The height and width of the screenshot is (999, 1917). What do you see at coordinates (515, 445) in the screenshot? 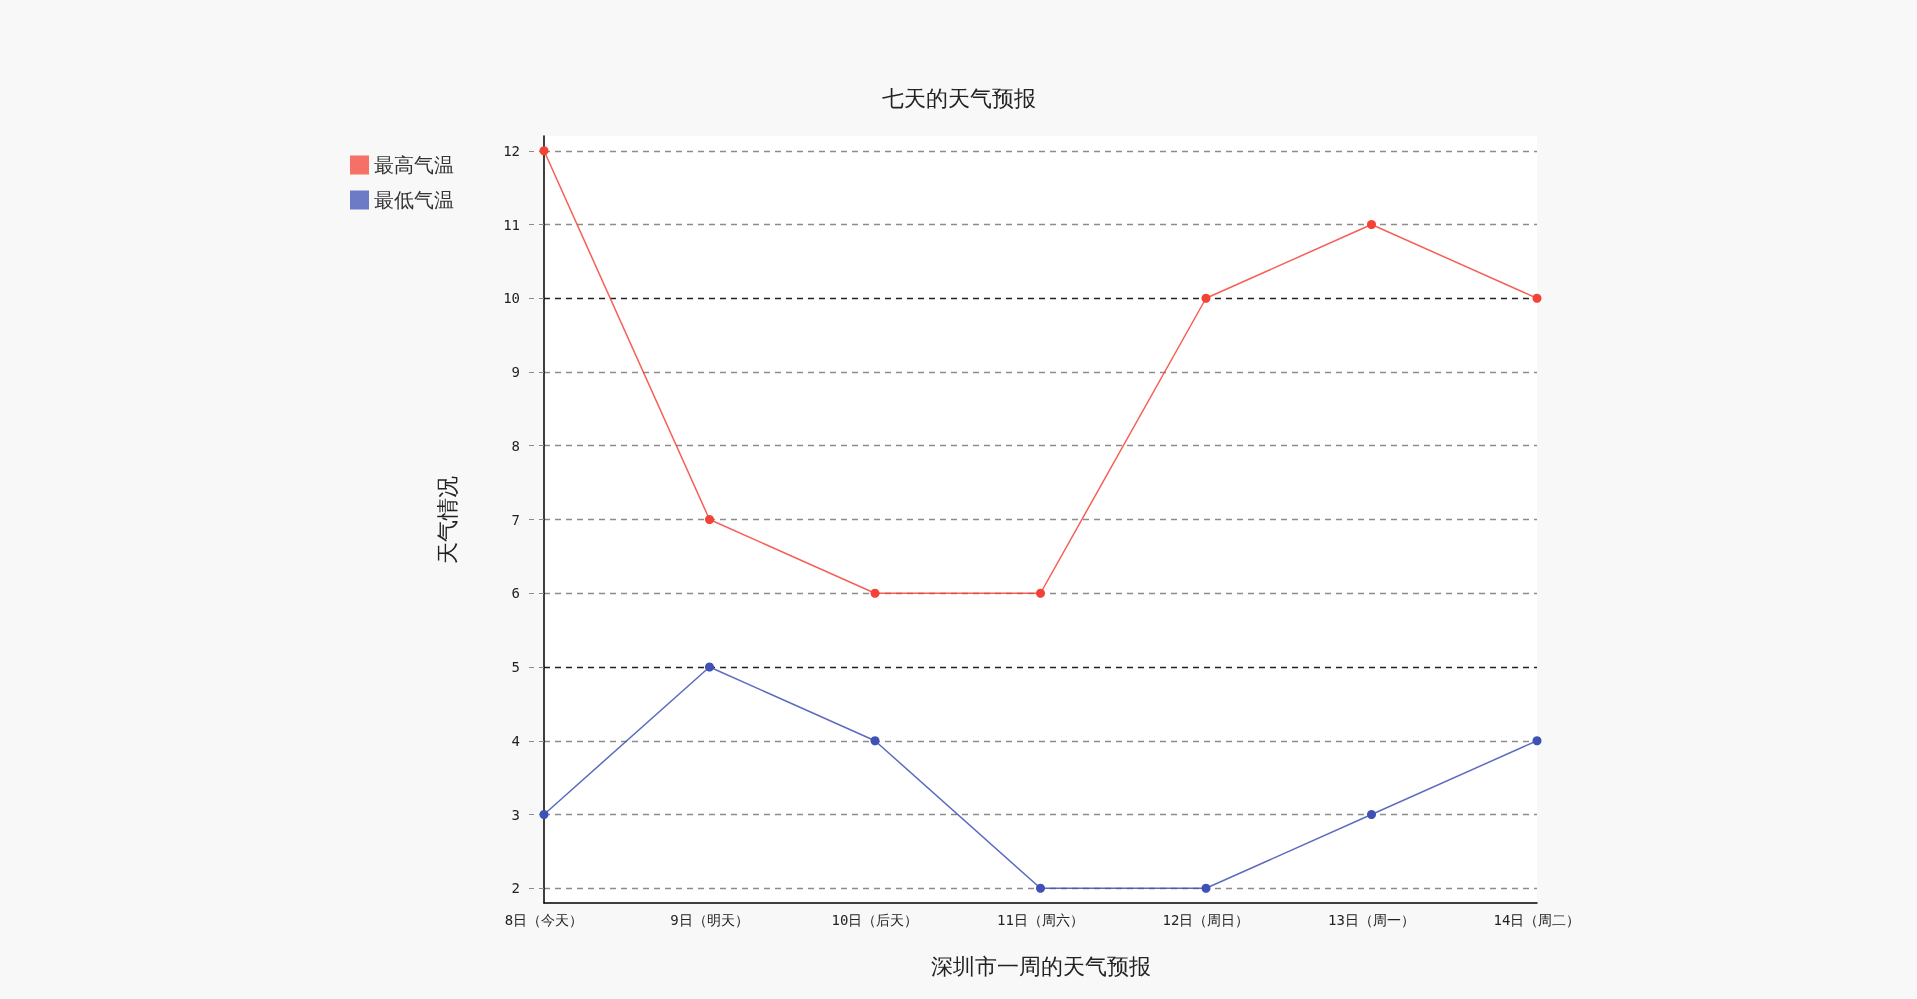
I see `y-tick-label: 8` at bounding box center [515, 445].